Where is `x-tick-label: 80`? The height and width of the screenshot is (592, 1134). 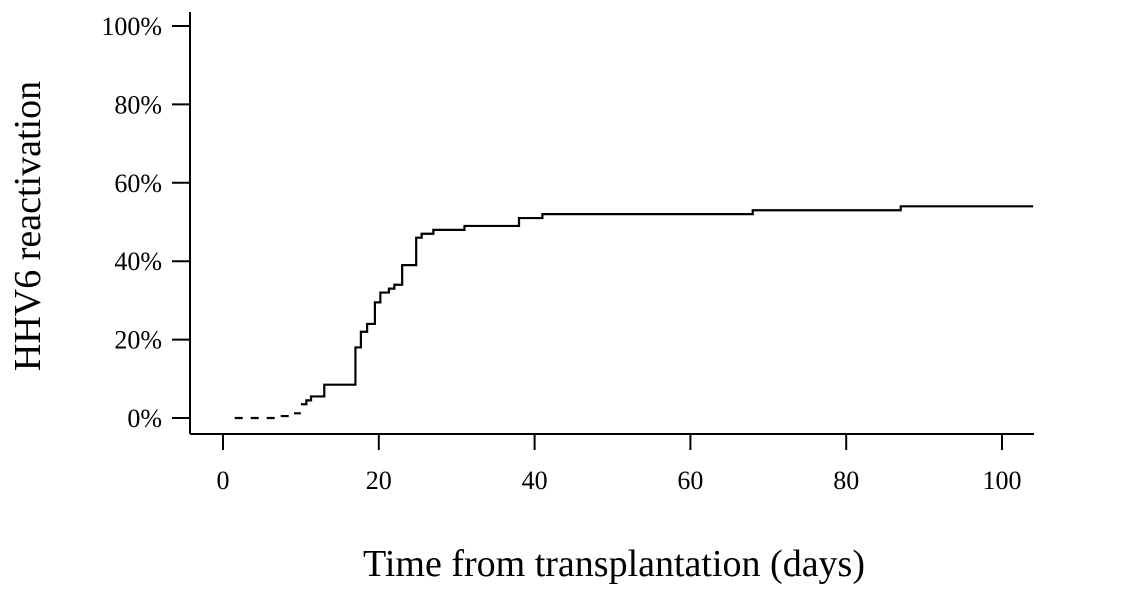 x-tick-label: 80 is located at coordinates (846, 480).